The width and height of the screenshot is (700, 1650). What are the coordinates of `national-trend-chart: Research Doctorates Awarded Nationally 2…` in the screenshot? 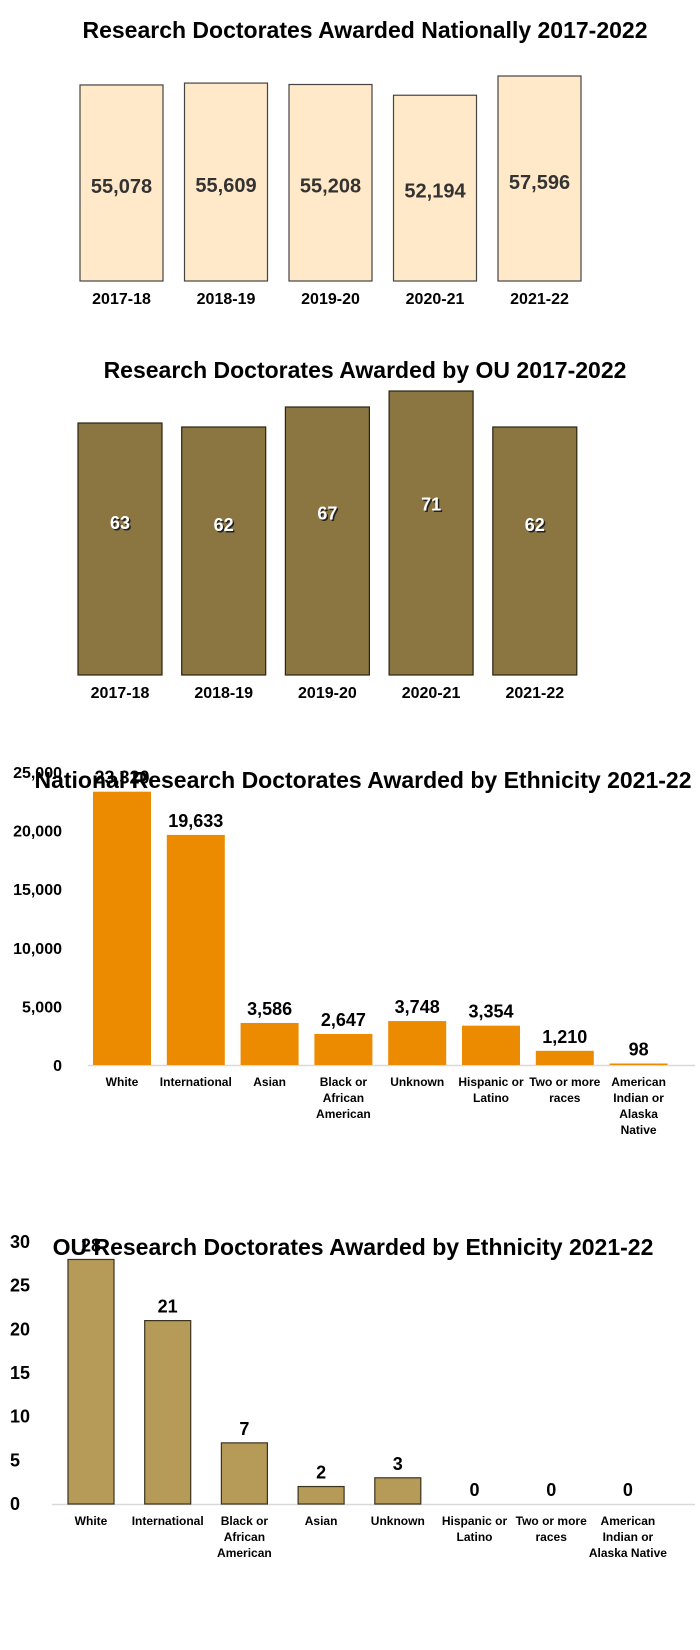 It's located at (363, 162).